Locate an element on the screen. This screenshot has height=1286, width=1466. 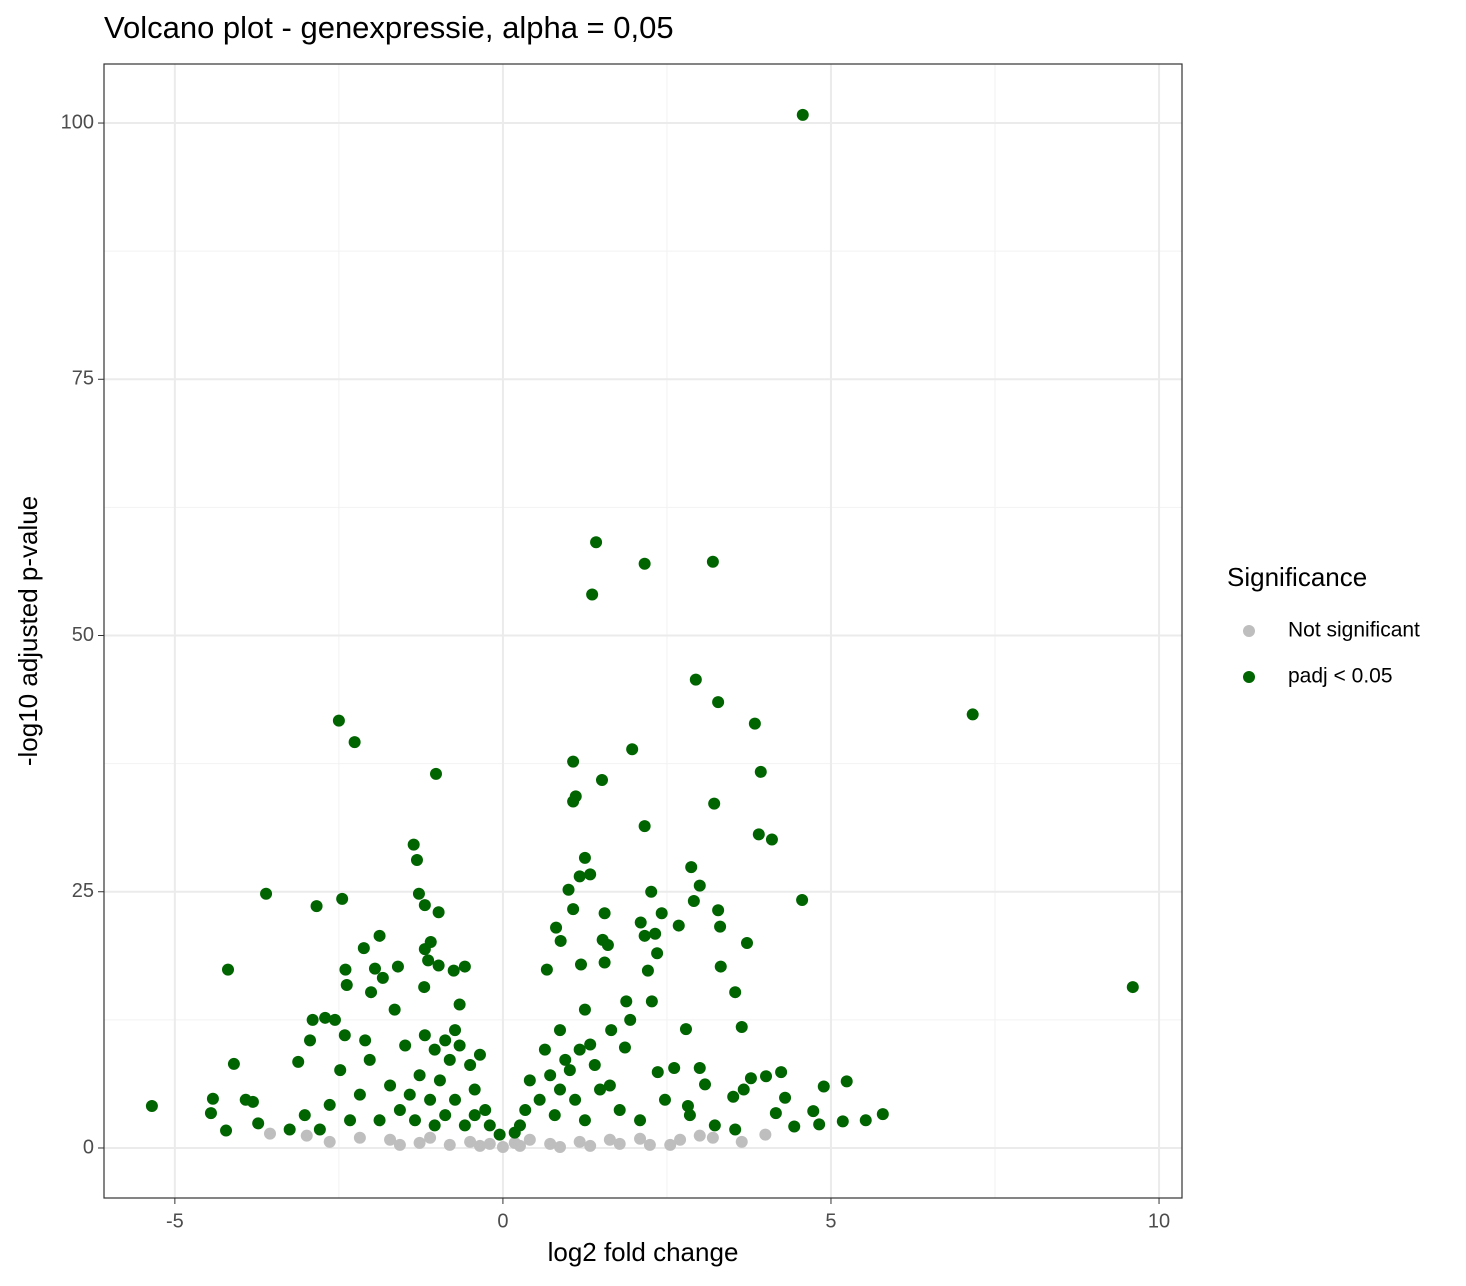
x-tick-label: 5 is located at coordinates (830, 1221).